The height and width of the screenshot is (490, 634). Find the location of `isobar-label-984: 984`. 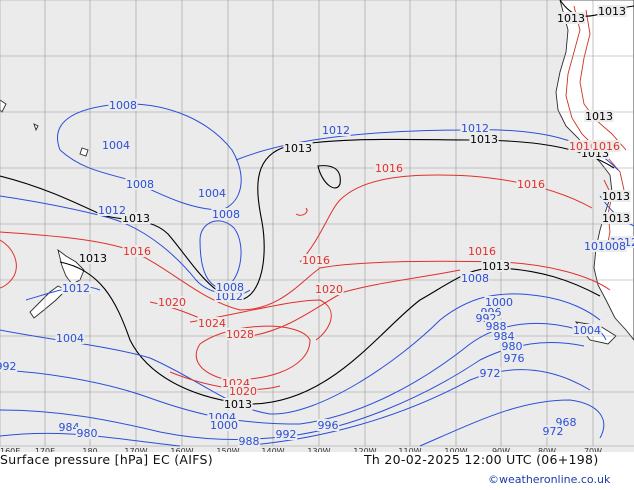

isobar-label-984: 984 is located at coordinates (504, 336).